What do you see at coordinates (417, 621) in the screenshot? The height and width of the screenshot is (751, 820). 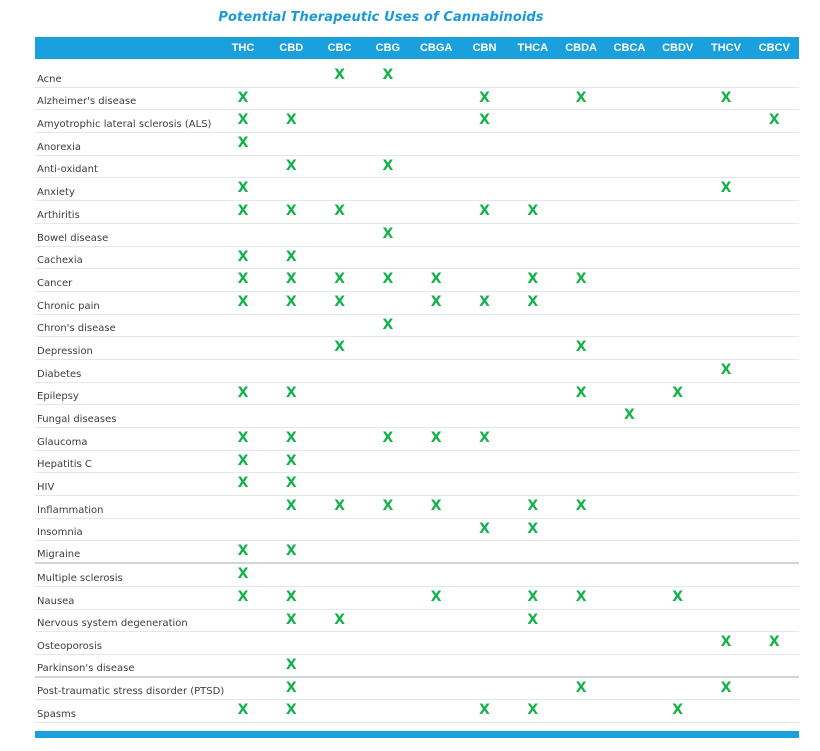 I see `table-row: Nervous system degeneration X X X` at bounding box center [417, 621].